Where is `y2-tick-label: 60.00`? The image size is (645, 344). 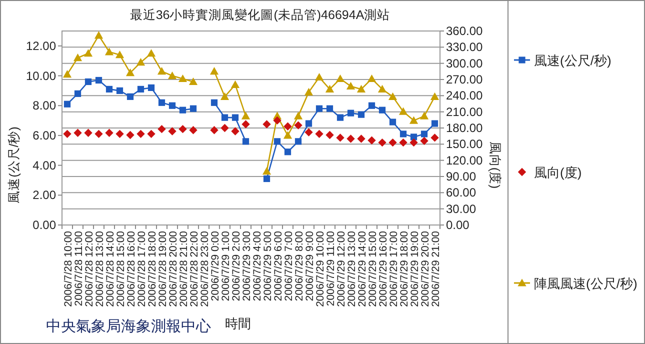
y2-tick-label: 60.00 is located at coordinates (461, 193).